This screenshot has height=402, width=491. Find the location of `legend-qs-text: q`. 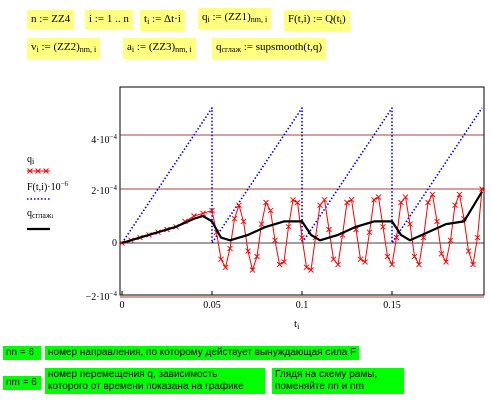

legend-qs-text: q is located at coordinates (29, 213).